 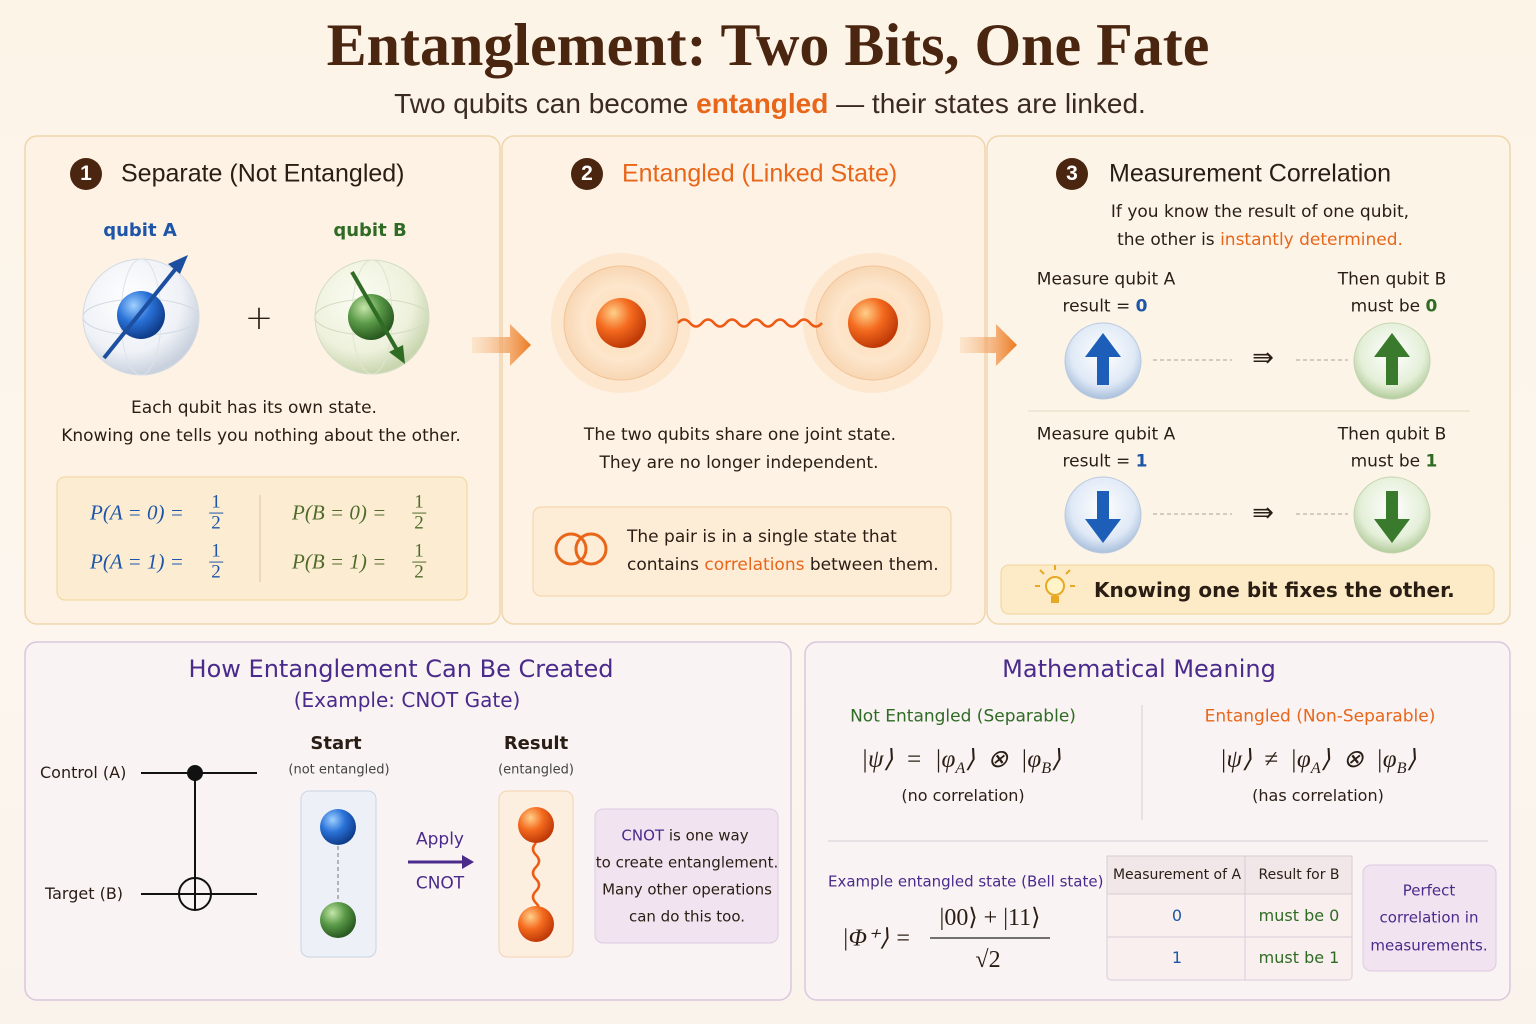 I want to click on note-text: between them., so click(x=871, y=565).